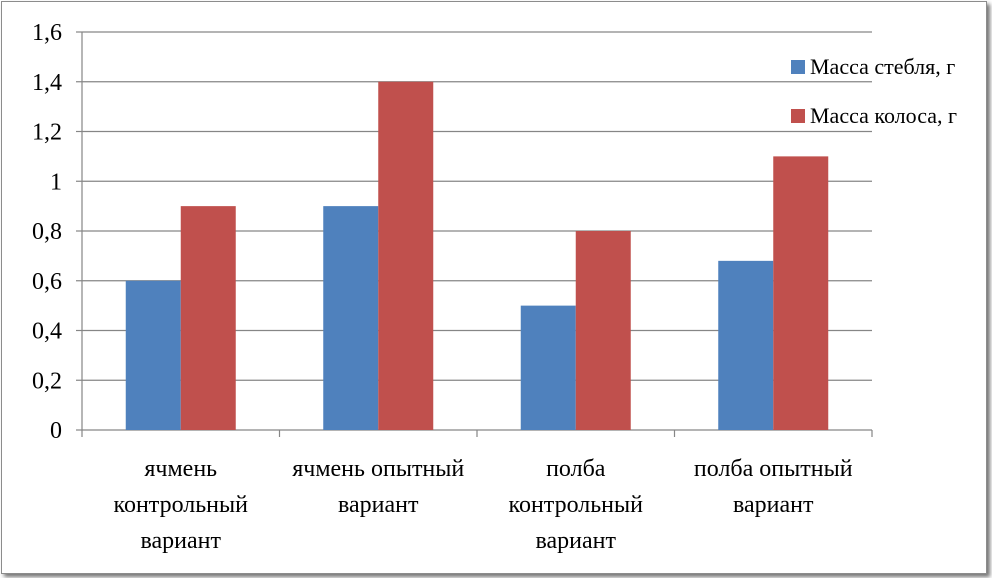 The height and width of the screenshot is (578, 992). Describe the element at coordinates (47, 83) in the screenshot. I see `y-tick-label: 1,4` at that location.